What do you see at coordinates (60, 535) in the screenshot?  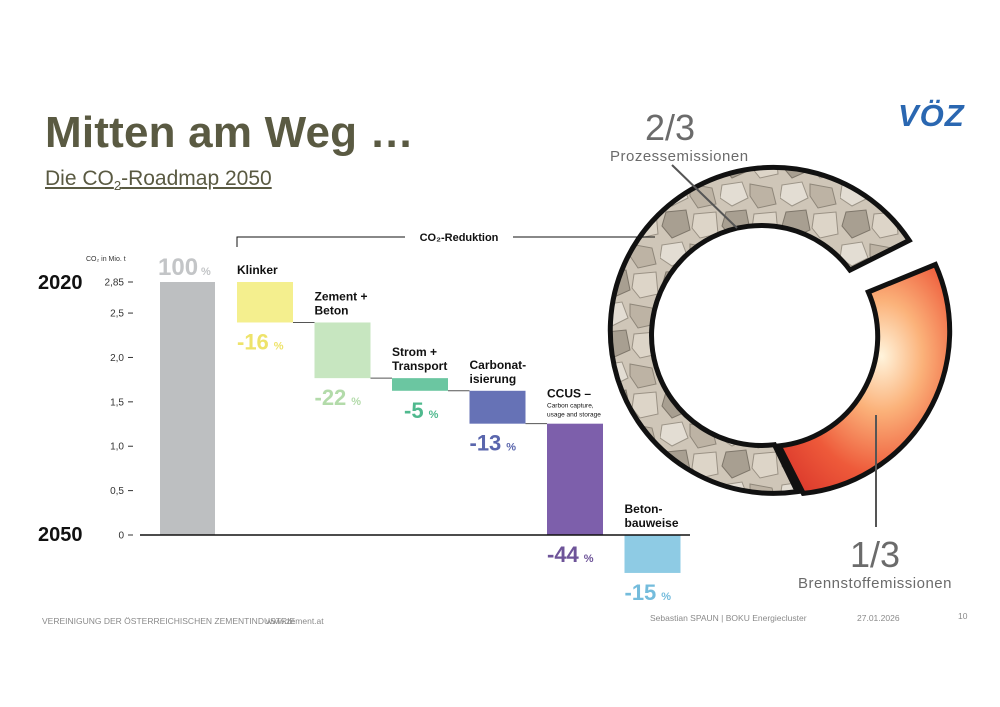 I see `year-2050: 2050` at bounding box center [60, 535].